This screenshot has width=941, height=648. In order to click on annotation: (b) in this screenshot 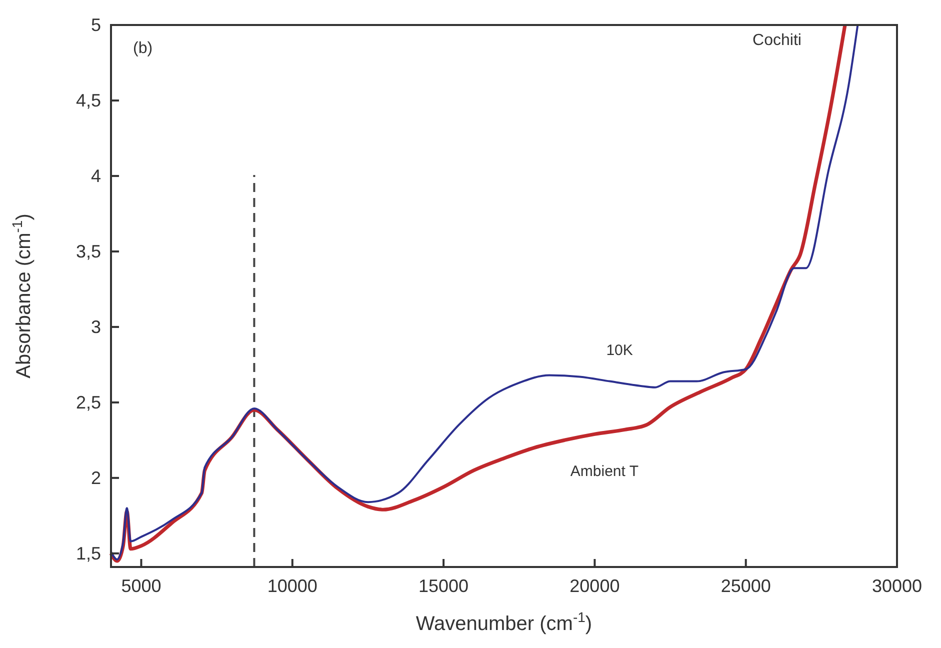, I will do `click(143, 48)`.